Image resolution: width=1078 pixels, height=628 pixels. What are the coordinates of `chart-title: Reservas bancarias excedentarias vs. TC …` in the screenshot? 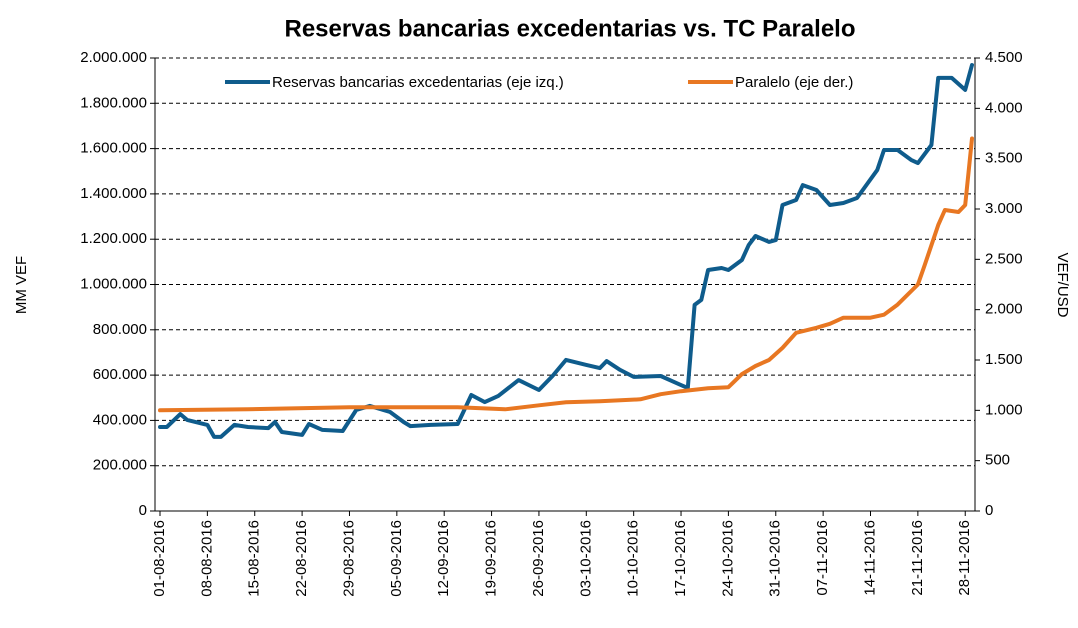 It's located at (569, 28).